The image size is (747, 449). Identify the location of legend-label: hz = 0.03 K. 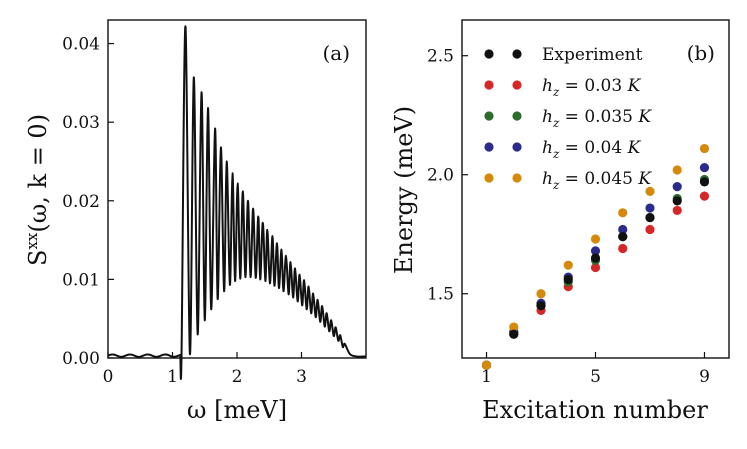
(592, 87).